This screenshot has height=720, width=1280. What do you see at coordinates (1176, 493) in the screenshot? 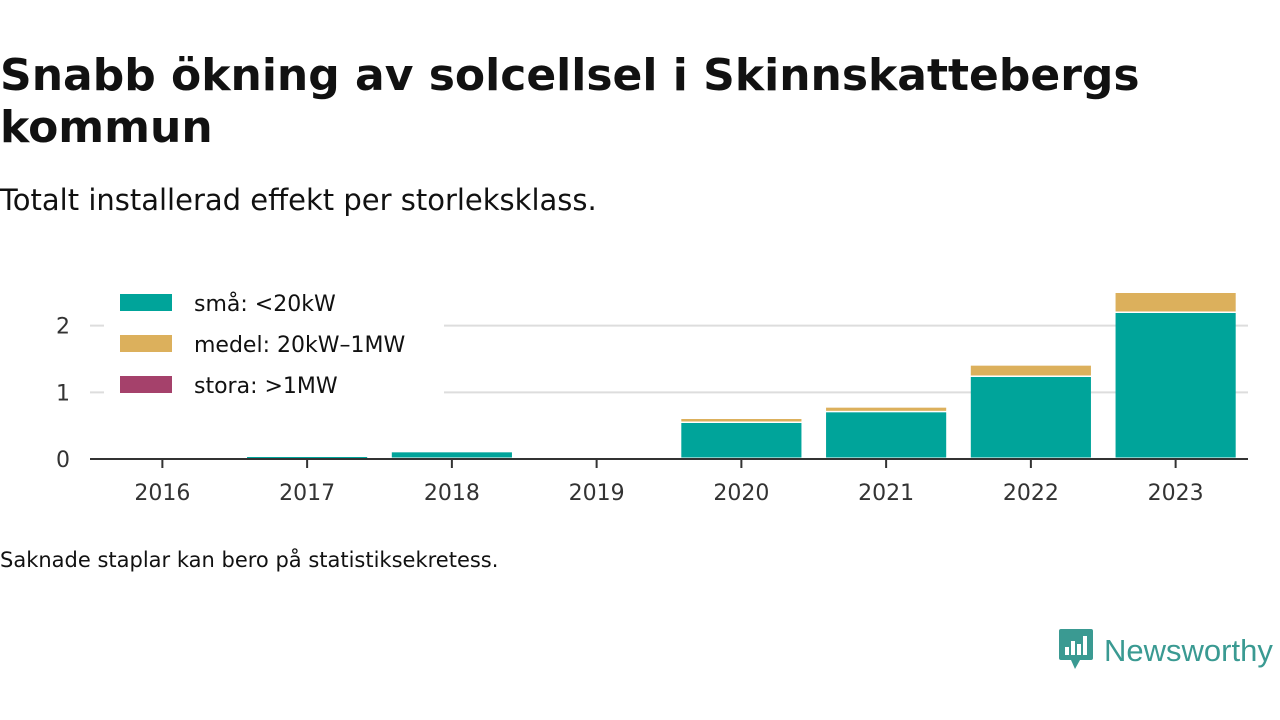
I see `x-tick-label: 2023` at bounding box center [1176, 493].